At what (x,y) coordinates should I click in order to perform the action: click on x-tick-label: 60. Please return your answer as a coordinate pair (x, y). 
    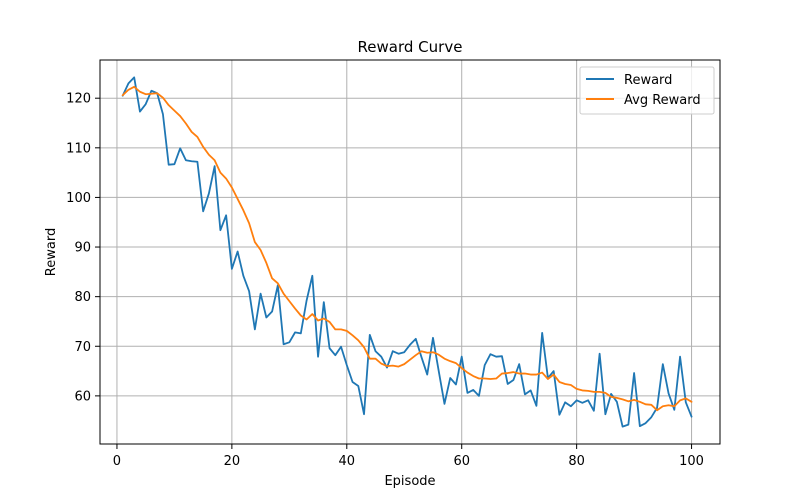
    Looking at the image, I should click on (461, 461).